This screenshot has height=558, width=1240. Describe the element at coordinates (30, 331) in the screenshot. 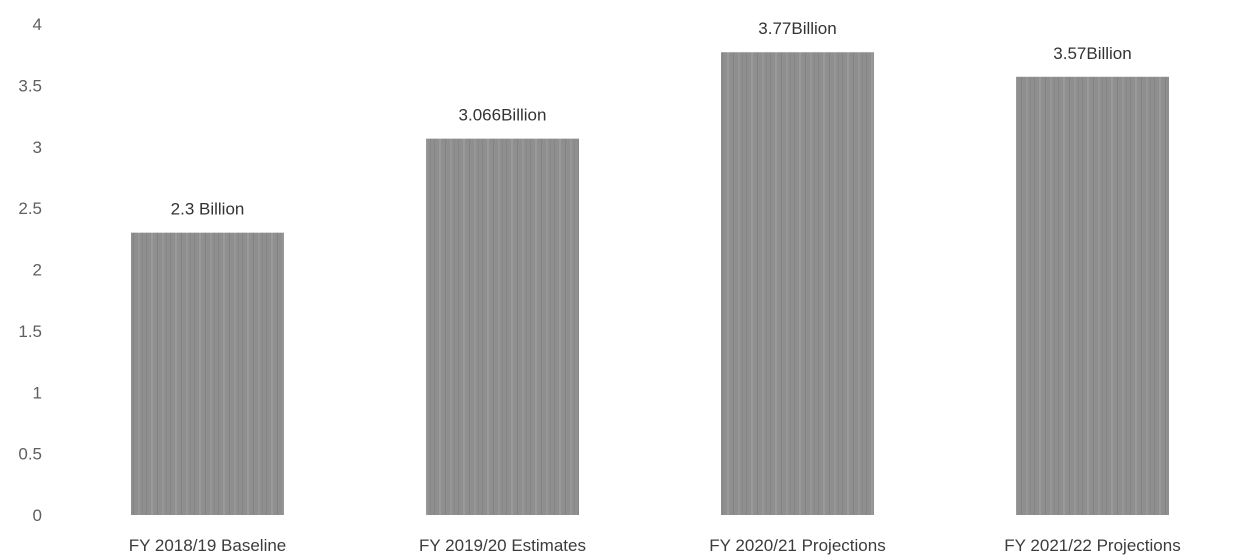

I see `y-tick-label: 1.5` at that location.